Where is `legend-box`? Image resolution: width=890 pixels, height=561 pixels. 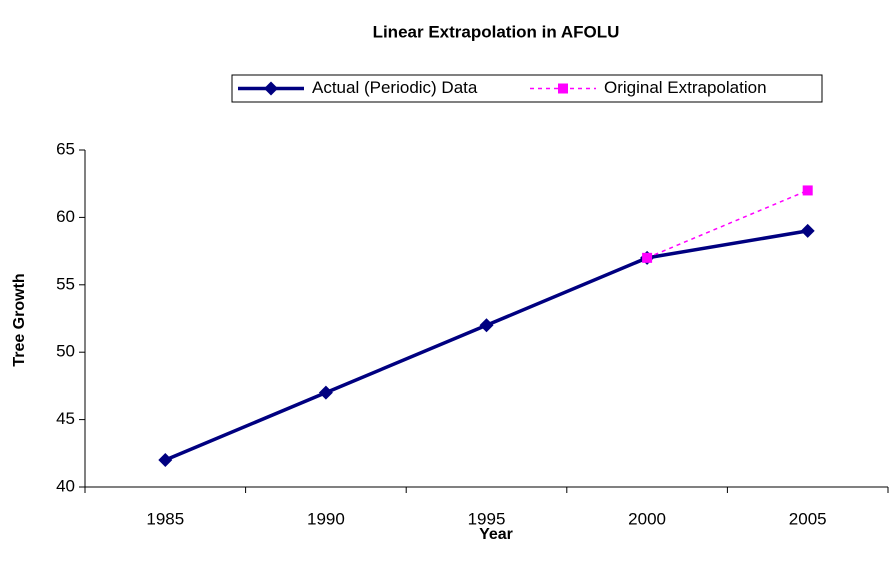 legend-box is located at coordinates (527, 88).